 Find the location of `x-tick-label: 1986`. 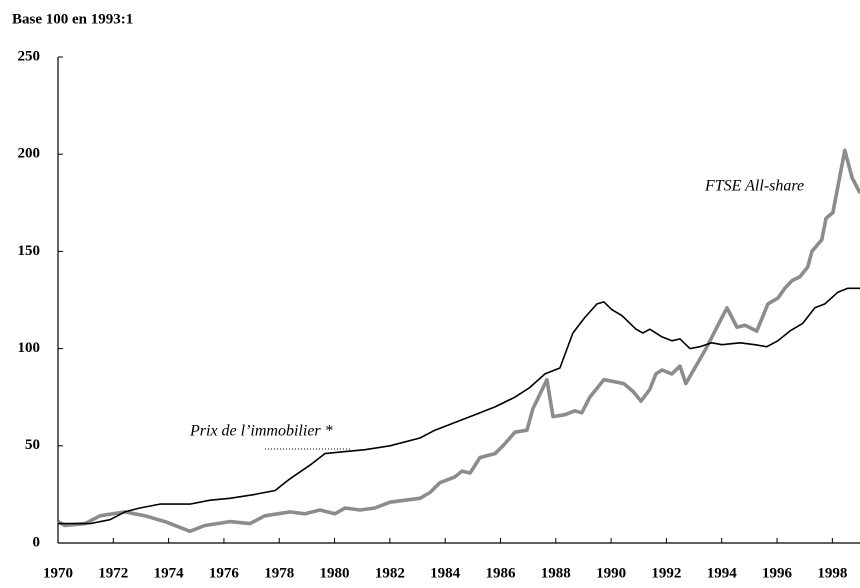

x-tick-label: 1986 is located at coordinates (500, 573).